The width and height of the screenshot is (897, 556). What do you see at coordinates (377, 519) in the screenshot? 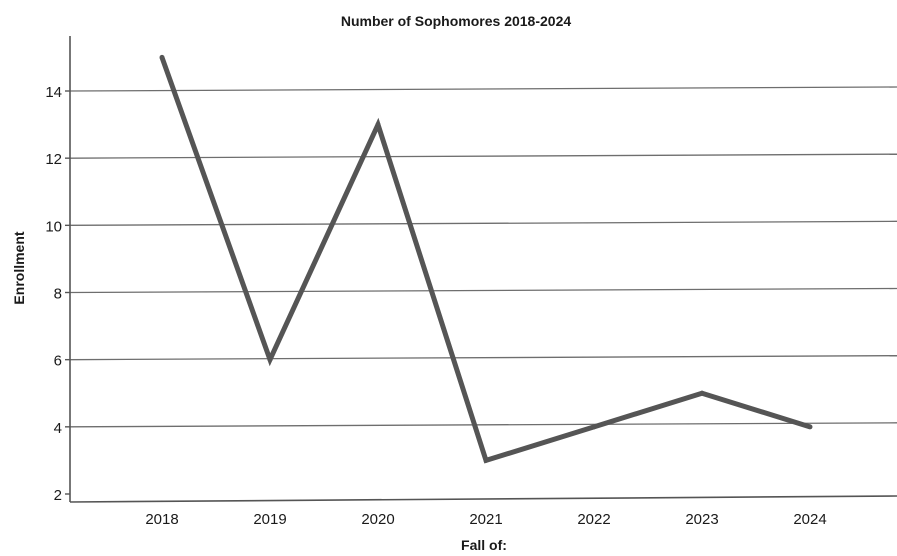
I see `x-tick-label-2020: 2020` at bounding box center [377, 519].